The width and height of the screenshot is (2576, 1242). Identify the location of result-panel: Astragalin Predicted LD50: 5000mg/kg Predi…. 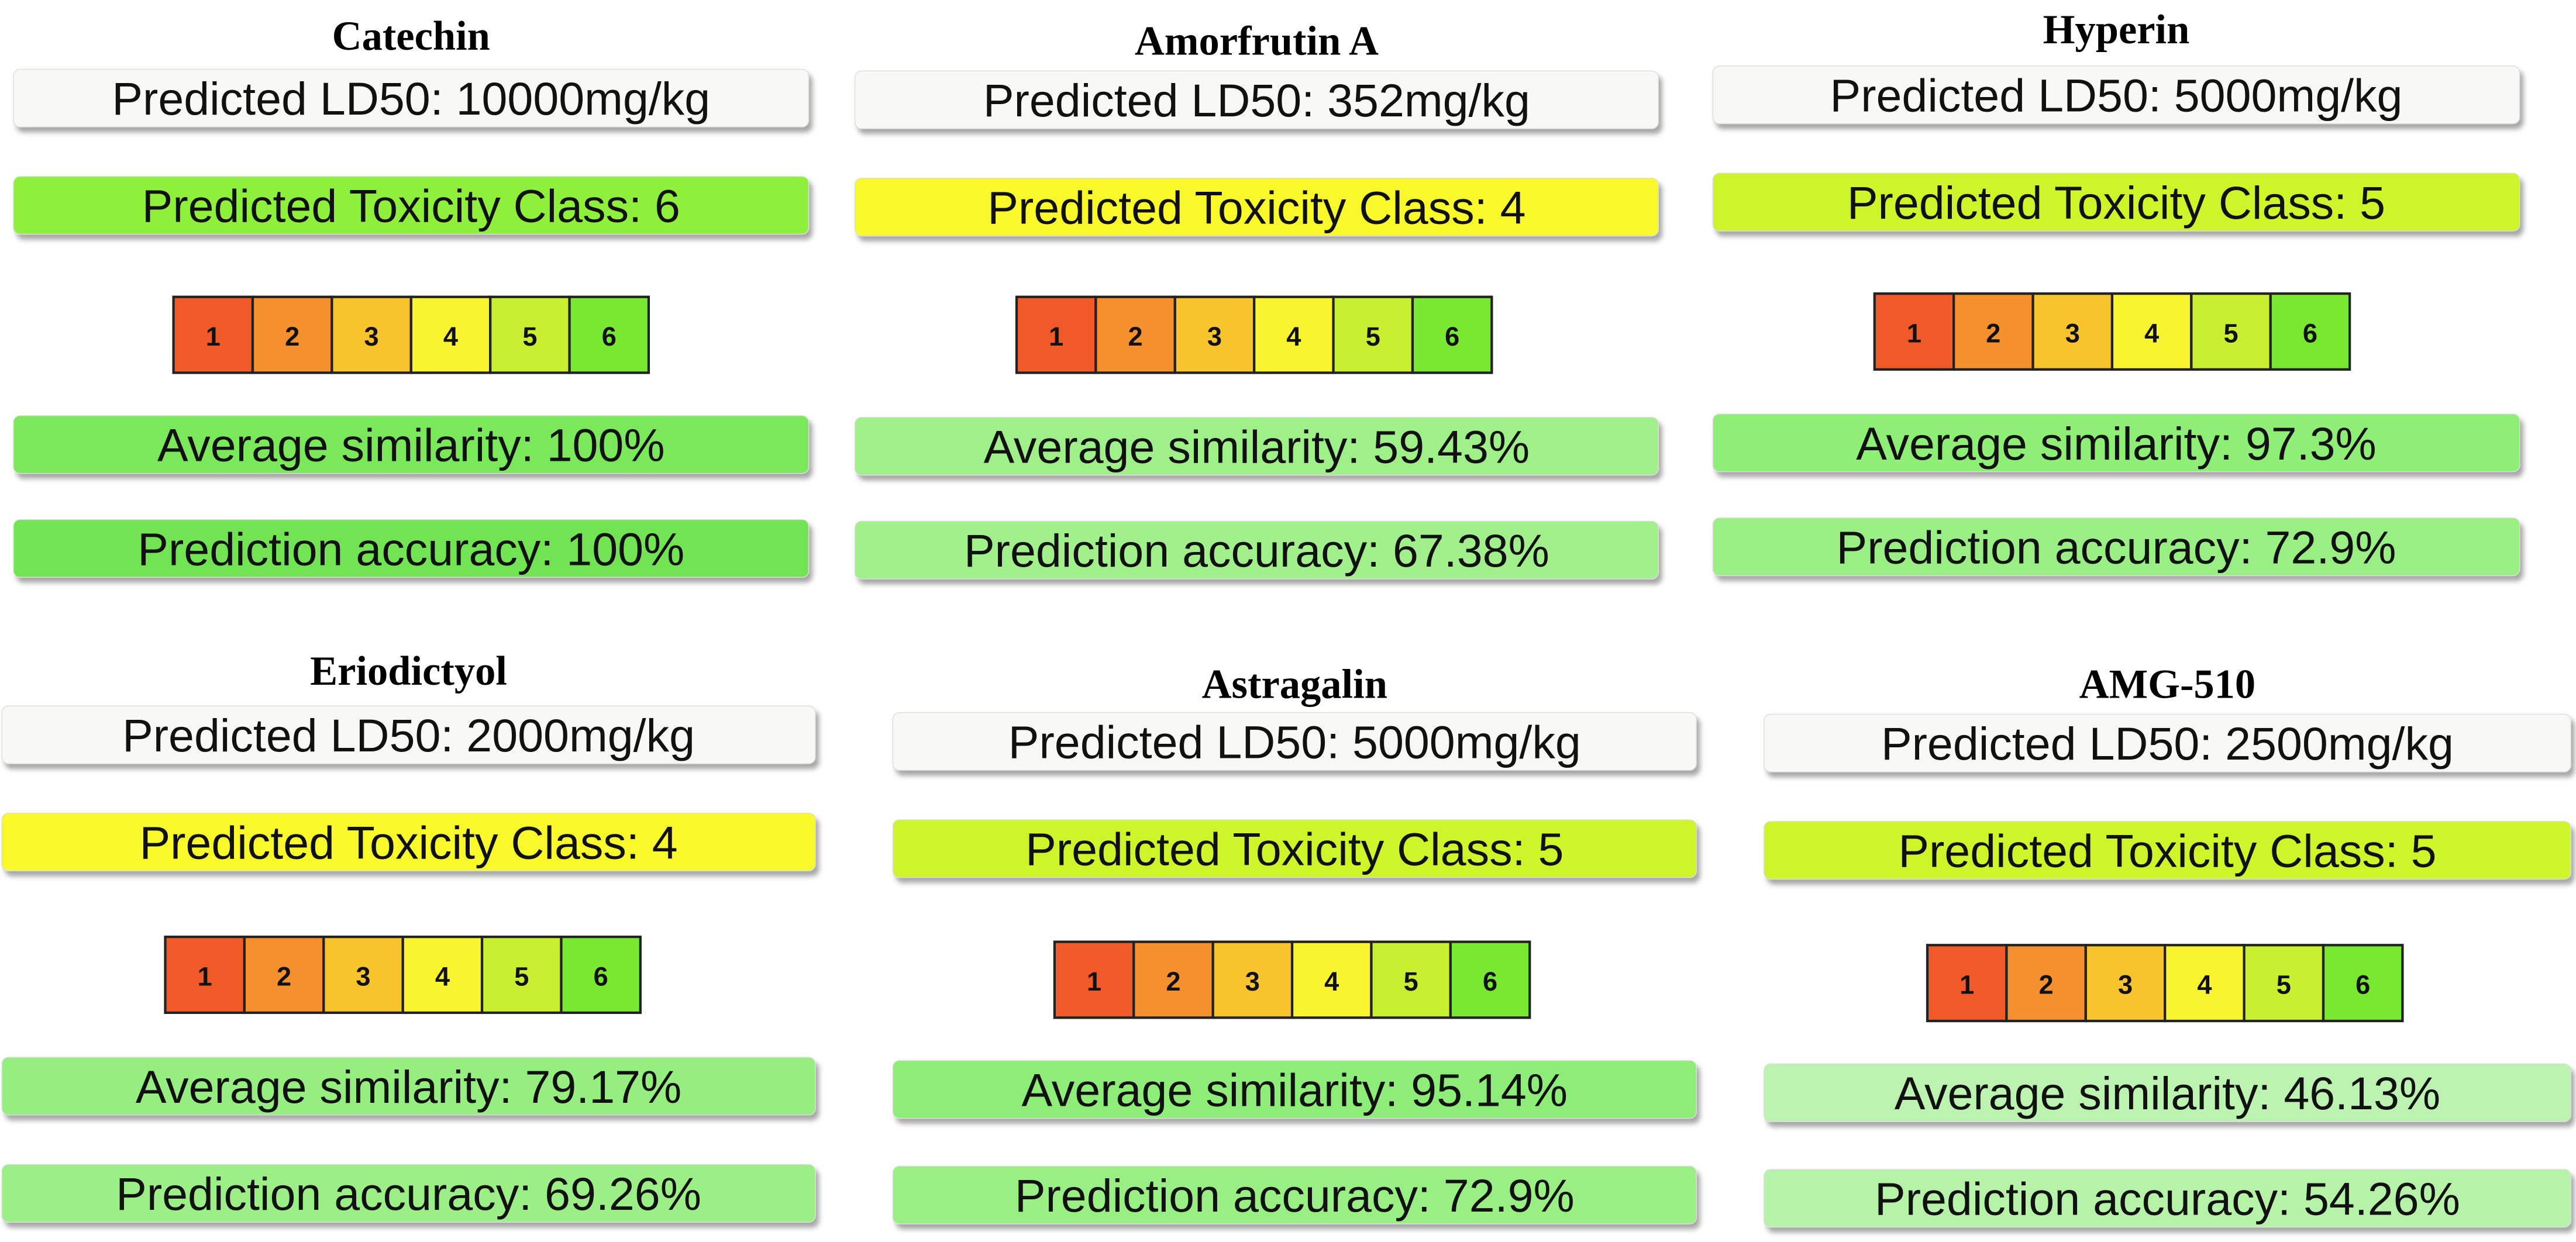
(1294, 943).